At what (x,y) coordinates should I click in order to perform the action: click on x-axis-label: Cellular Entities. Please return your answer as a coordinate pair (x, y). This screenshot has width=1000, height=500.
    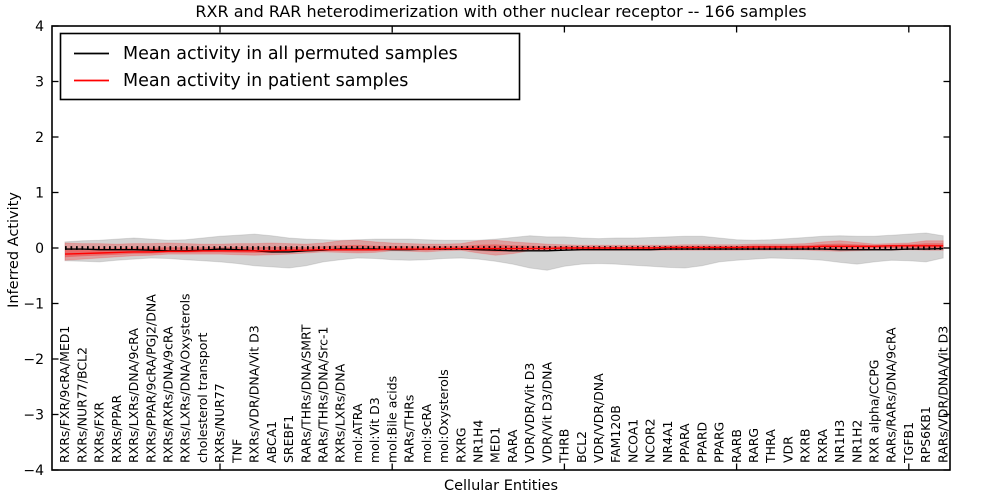
    Looking at the image, I should click on (501, 486).